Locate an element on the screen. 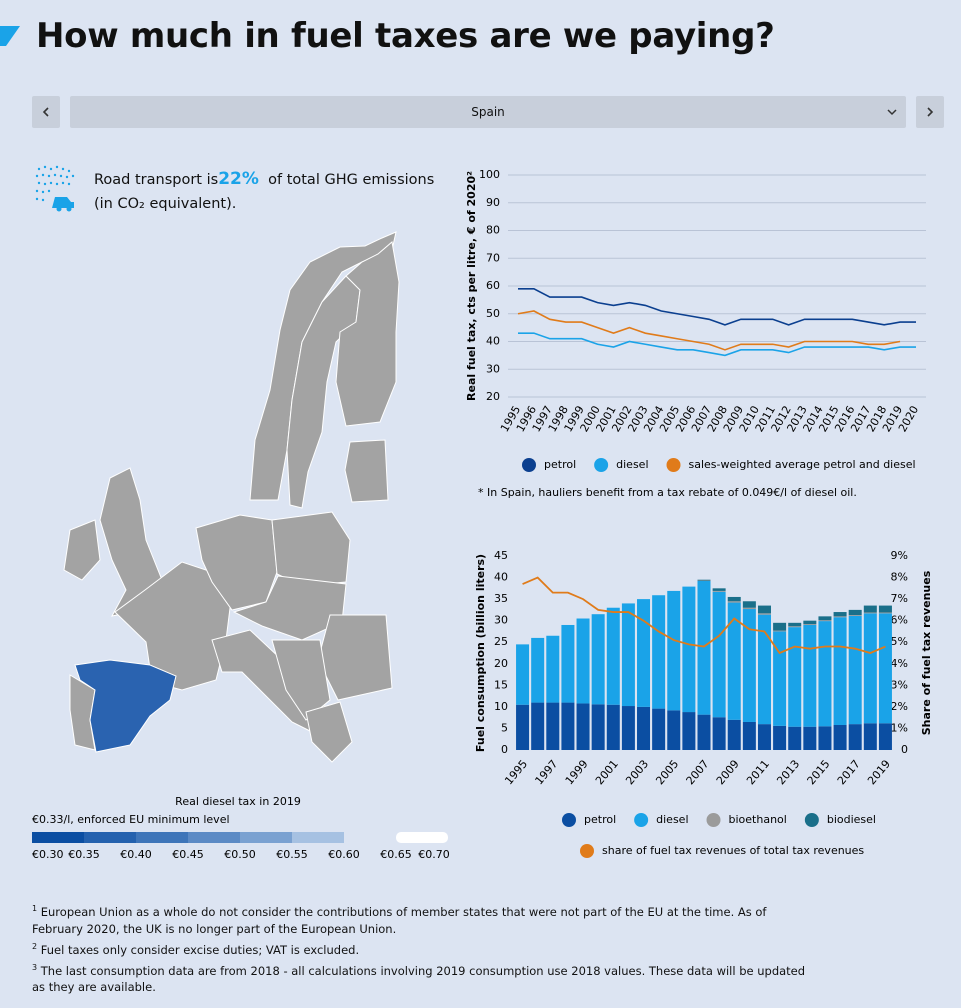 This screenshot has height=1008, width=961. prev-button is located at coordinates (46, 112).